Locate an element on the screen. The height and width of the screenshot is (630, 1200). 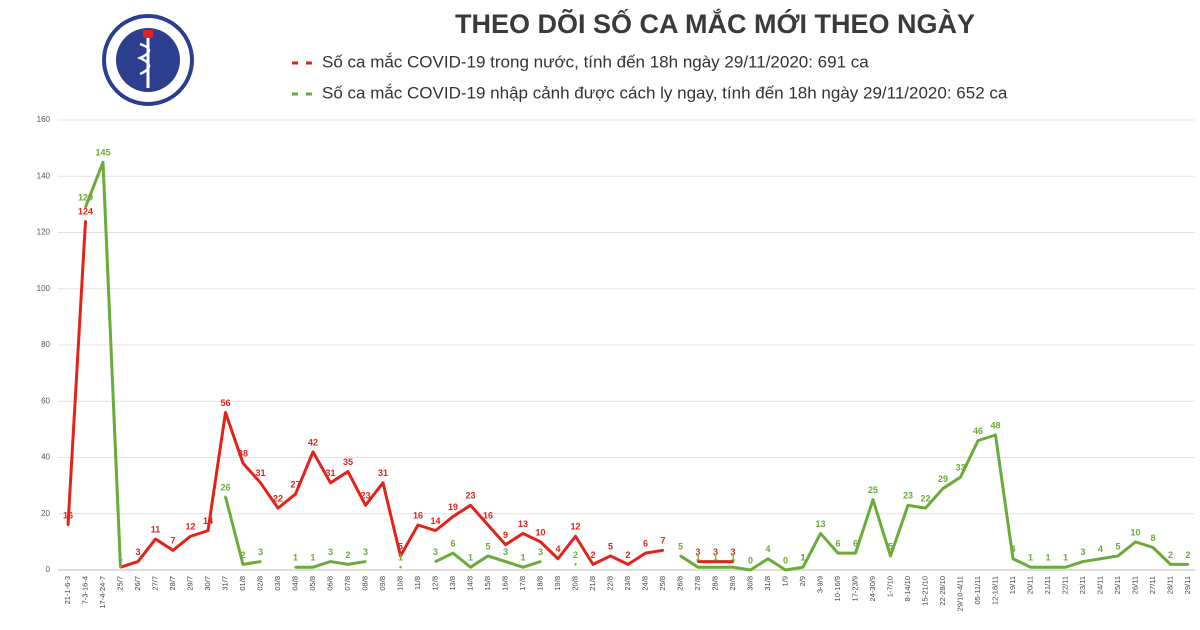
x-tick-label: 03/8 is located at coordinates (277, 583).